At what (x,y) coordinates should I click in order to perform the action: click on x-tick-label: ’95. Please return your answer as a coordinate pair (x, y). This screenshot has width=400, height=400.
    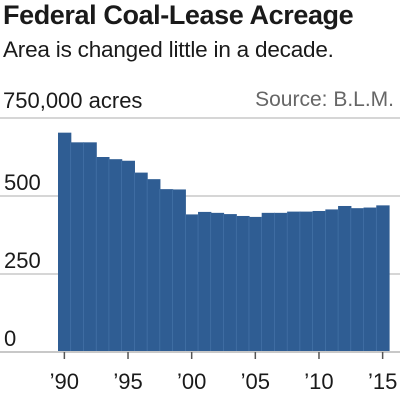
    Looking at the image, I should click on (127, 381).